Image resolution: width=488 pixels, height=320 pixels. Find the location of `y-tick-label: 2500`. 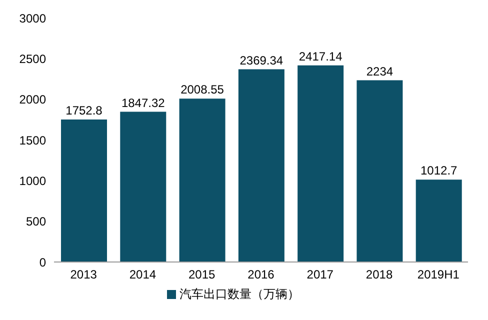

y-tick-label: 2500 is located at coordinates (32, 59).